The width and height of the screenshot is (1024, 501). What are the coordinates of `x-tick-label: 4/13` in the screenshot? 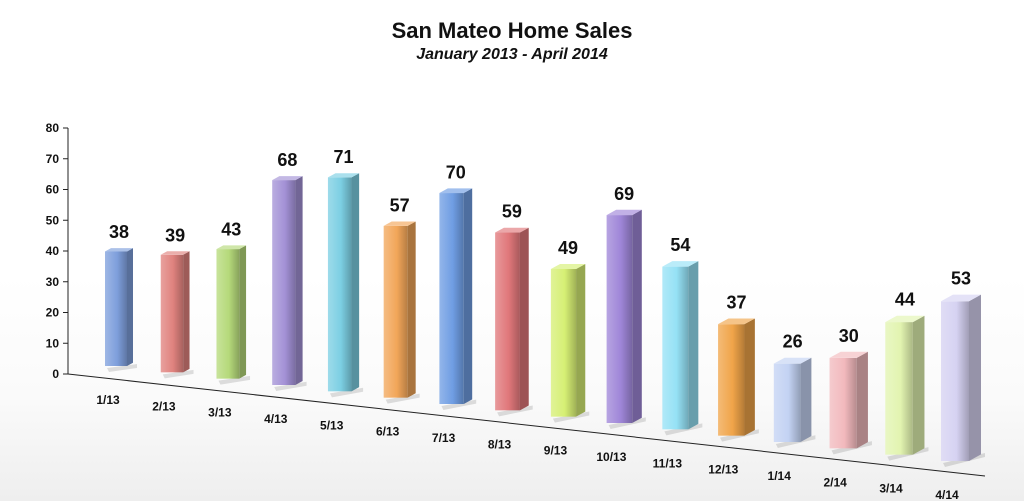 It's located at (276, 419).